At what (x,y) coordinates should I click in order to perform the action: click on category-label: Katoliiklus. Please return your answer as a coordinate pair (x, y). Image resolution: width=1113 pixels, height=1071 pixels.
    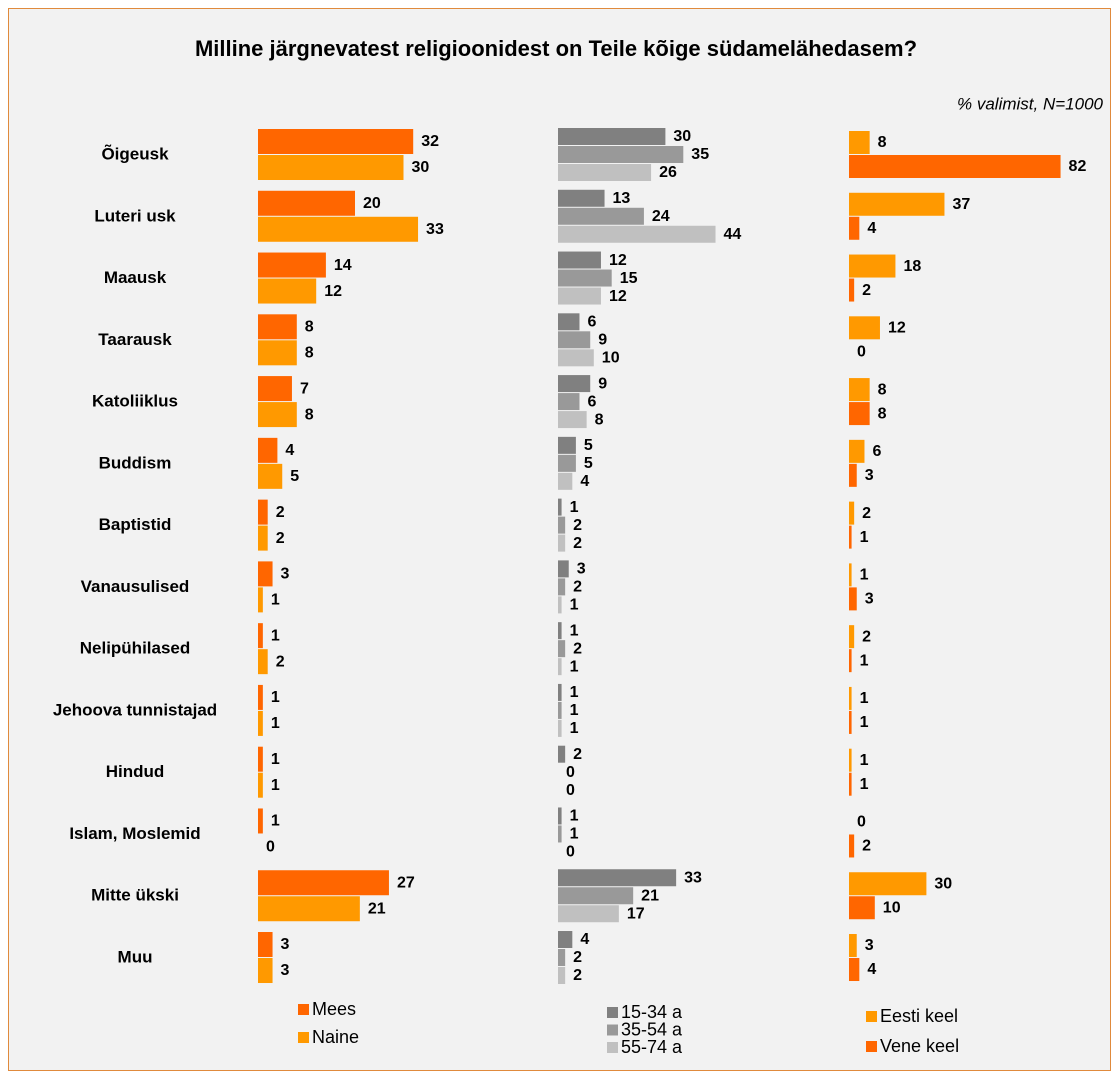
    Looking at the image, I should click on (135, 401).